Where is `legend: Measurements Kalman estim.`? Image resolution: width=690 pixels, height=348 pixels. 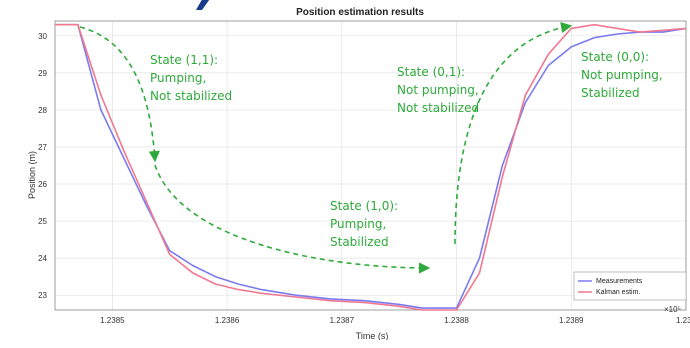
legend: Measurements Kalman estim. is located at coordinates (630, 286).